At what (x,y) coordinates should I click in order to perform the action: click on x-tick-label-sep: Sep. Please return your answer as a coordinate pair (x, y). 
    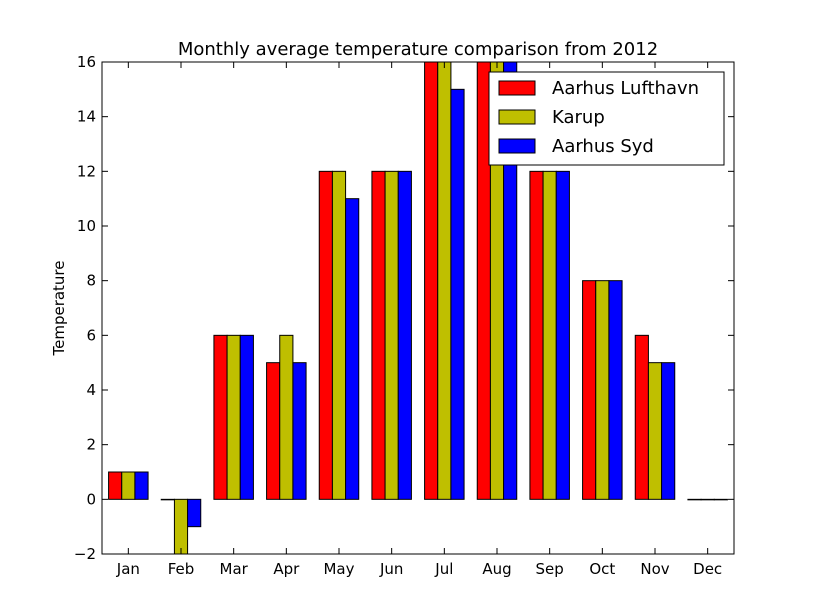
    Looking at the image, I should click on (550, 569).